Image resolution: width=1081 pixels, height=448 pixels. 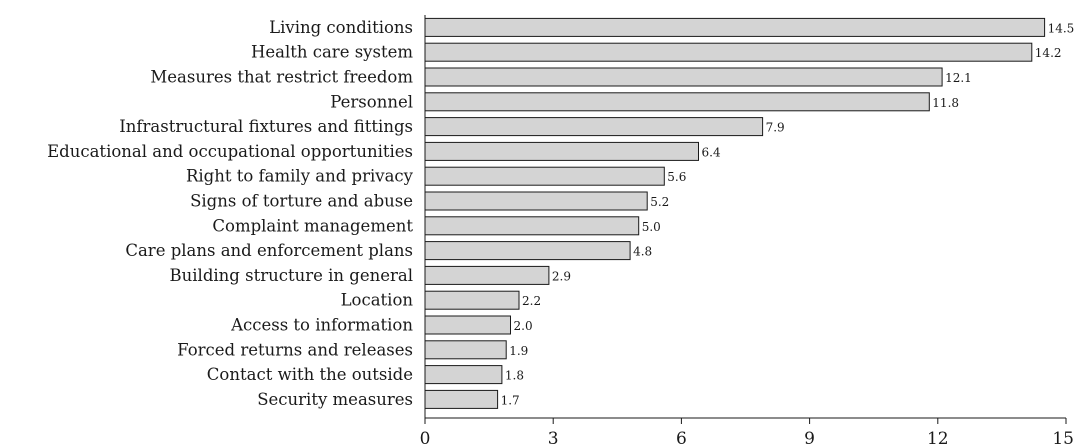 I want to click on data-label: 1.7, so click(x=510, y=400).